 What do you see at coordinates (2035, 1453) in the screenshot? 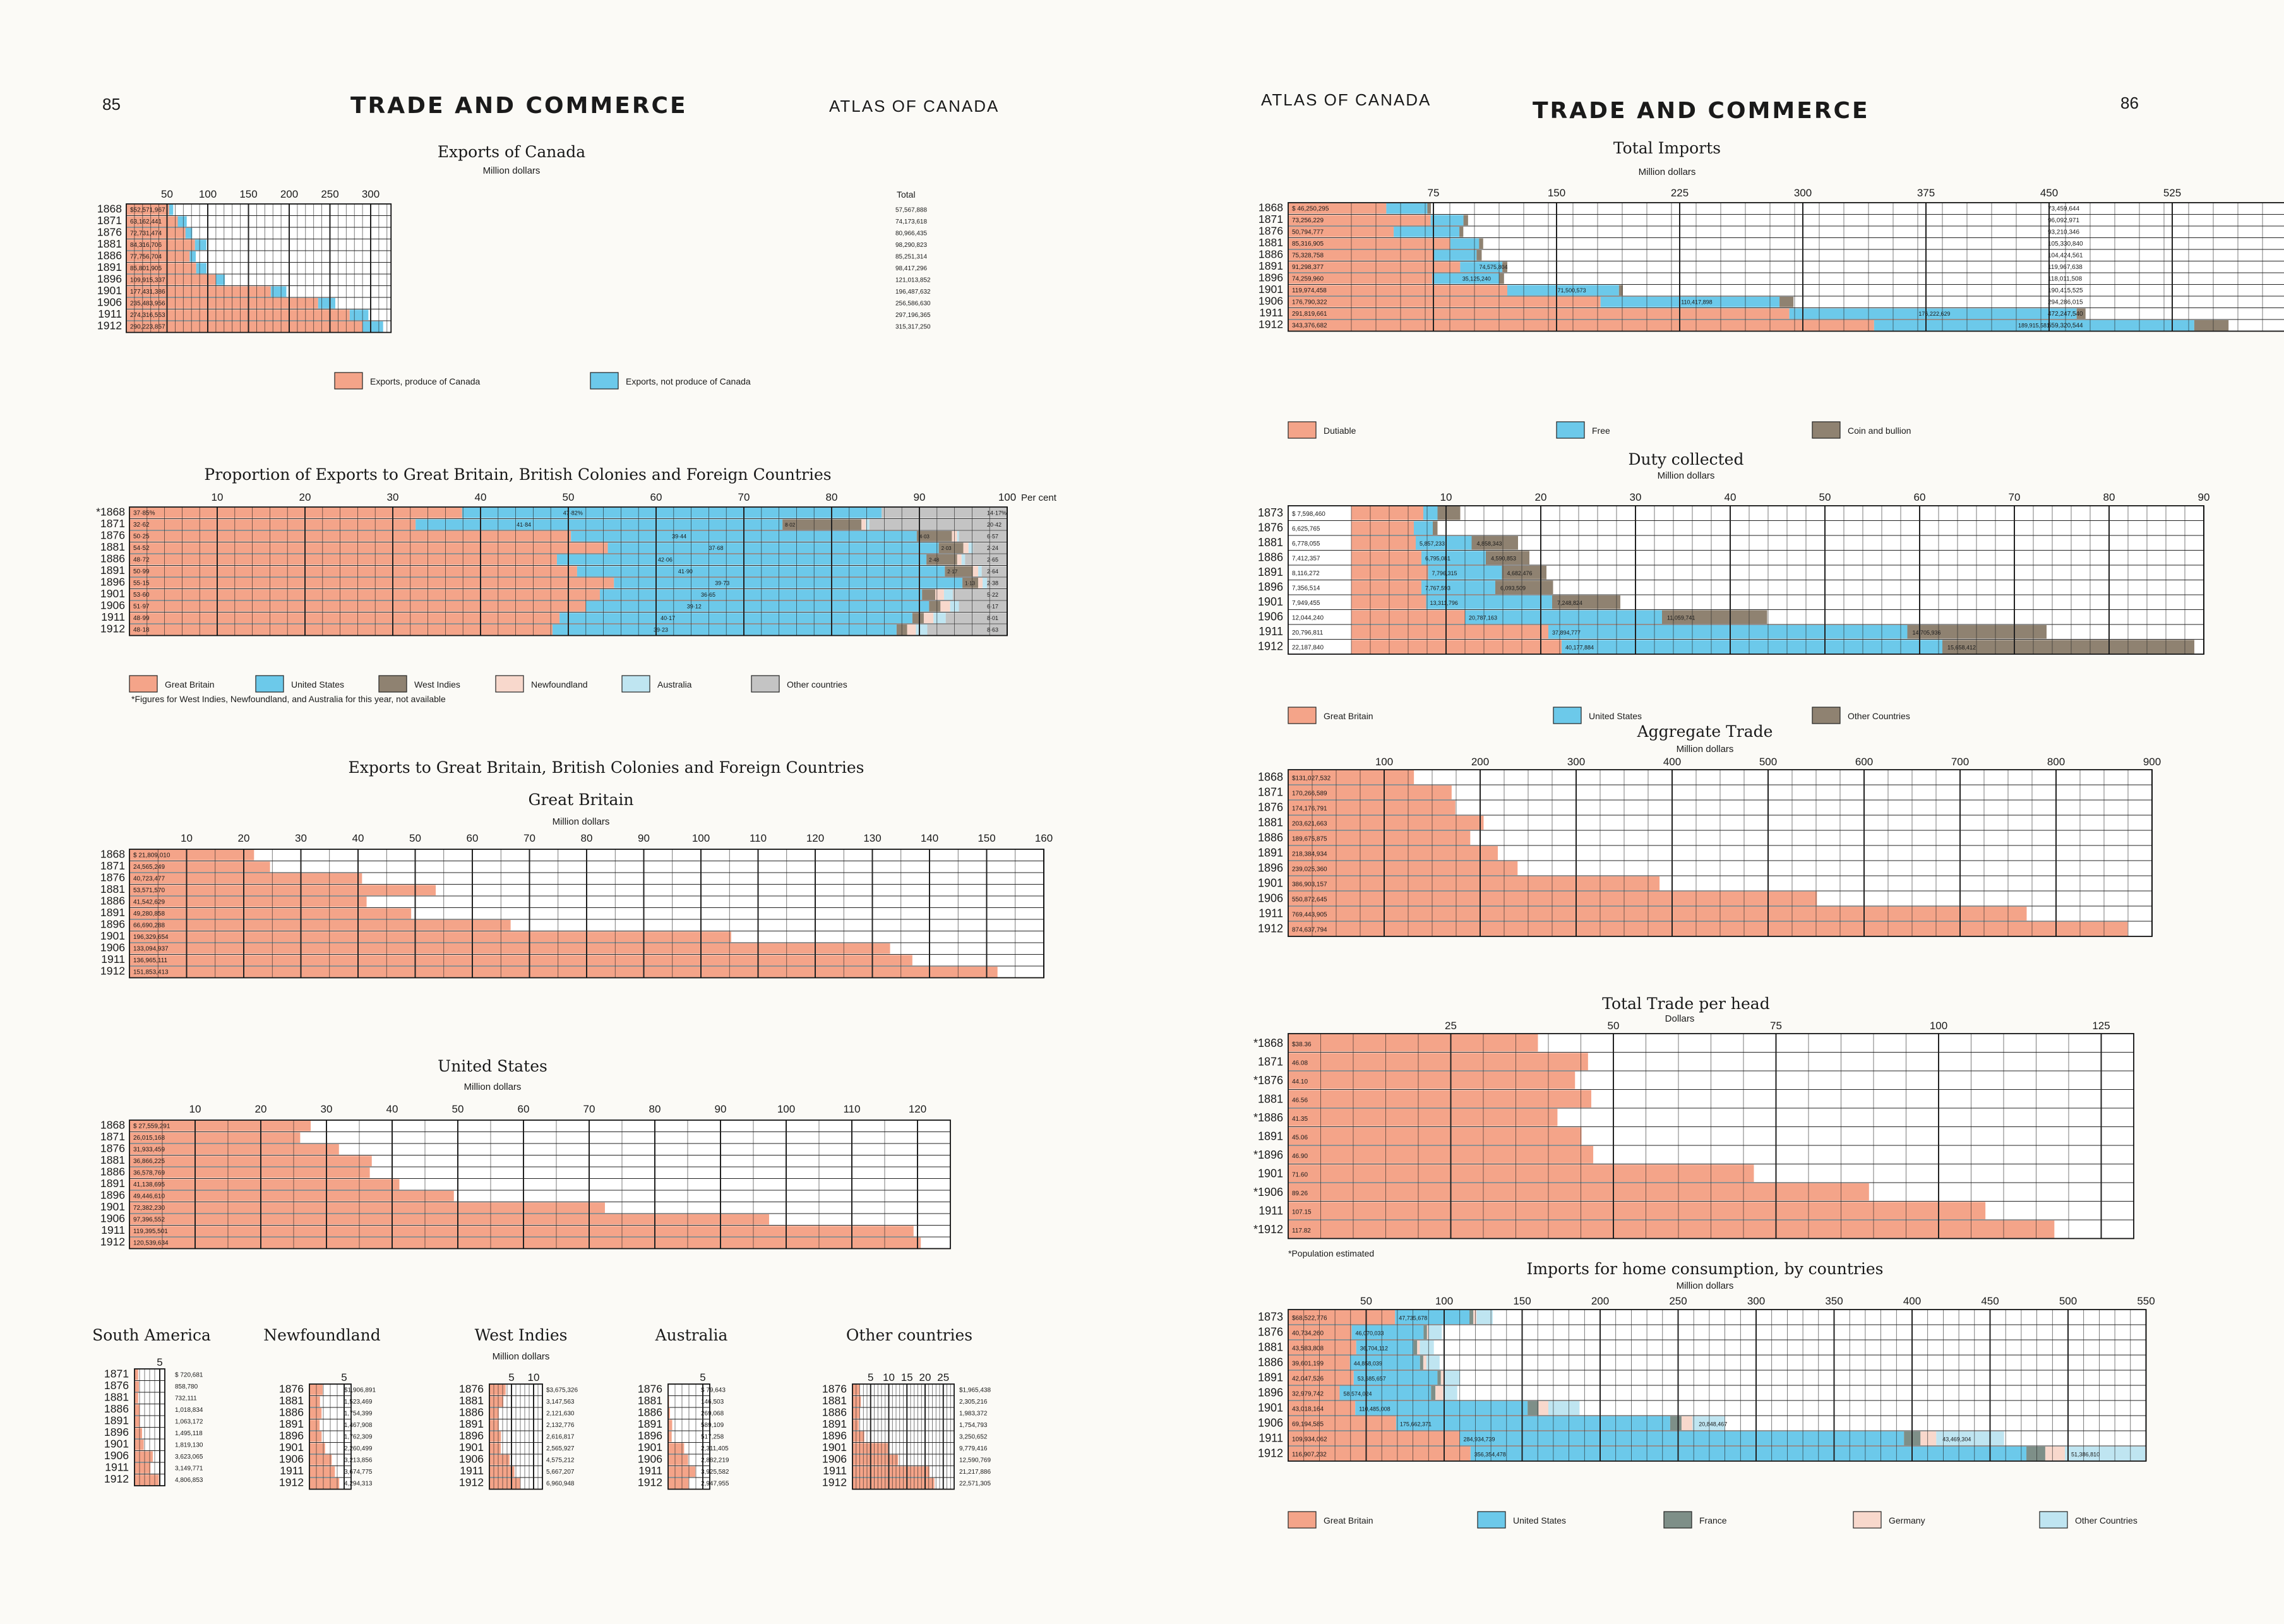
I see `home_consumption-bar-france` at bounding box center [2035, 1453].